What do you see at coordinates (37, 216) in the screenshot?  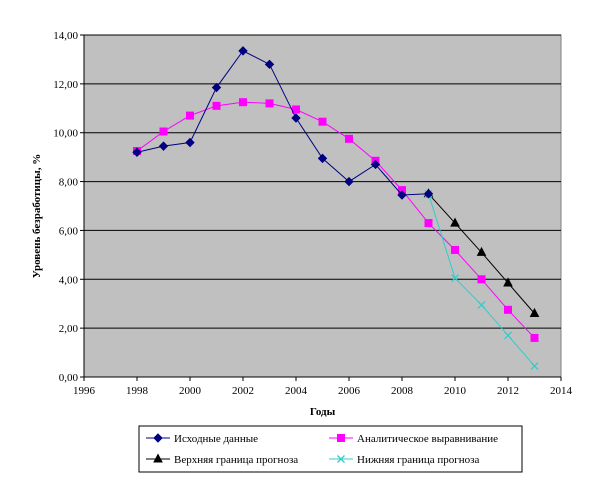 I see `y-axis-title: Уровень безработицы, %` at bounding box center [37, 216].